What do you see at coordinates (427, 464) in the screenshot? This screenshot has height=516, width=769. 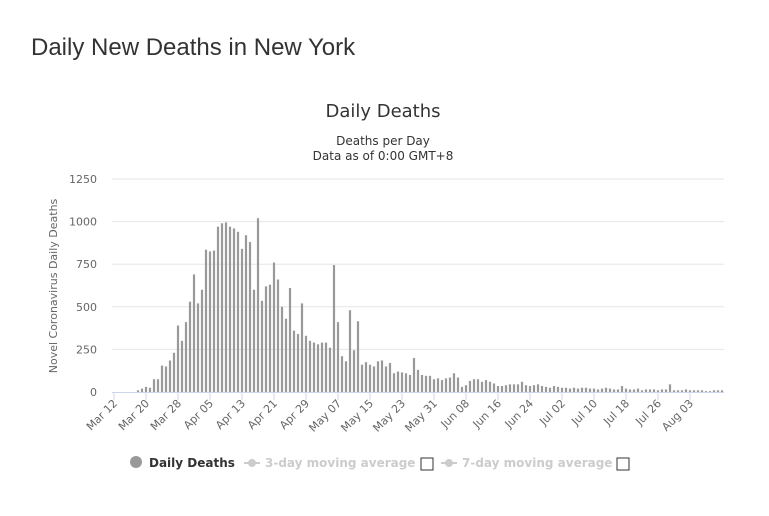 I see `legend-checkbox-3-day` at bounding box center [427, 464].